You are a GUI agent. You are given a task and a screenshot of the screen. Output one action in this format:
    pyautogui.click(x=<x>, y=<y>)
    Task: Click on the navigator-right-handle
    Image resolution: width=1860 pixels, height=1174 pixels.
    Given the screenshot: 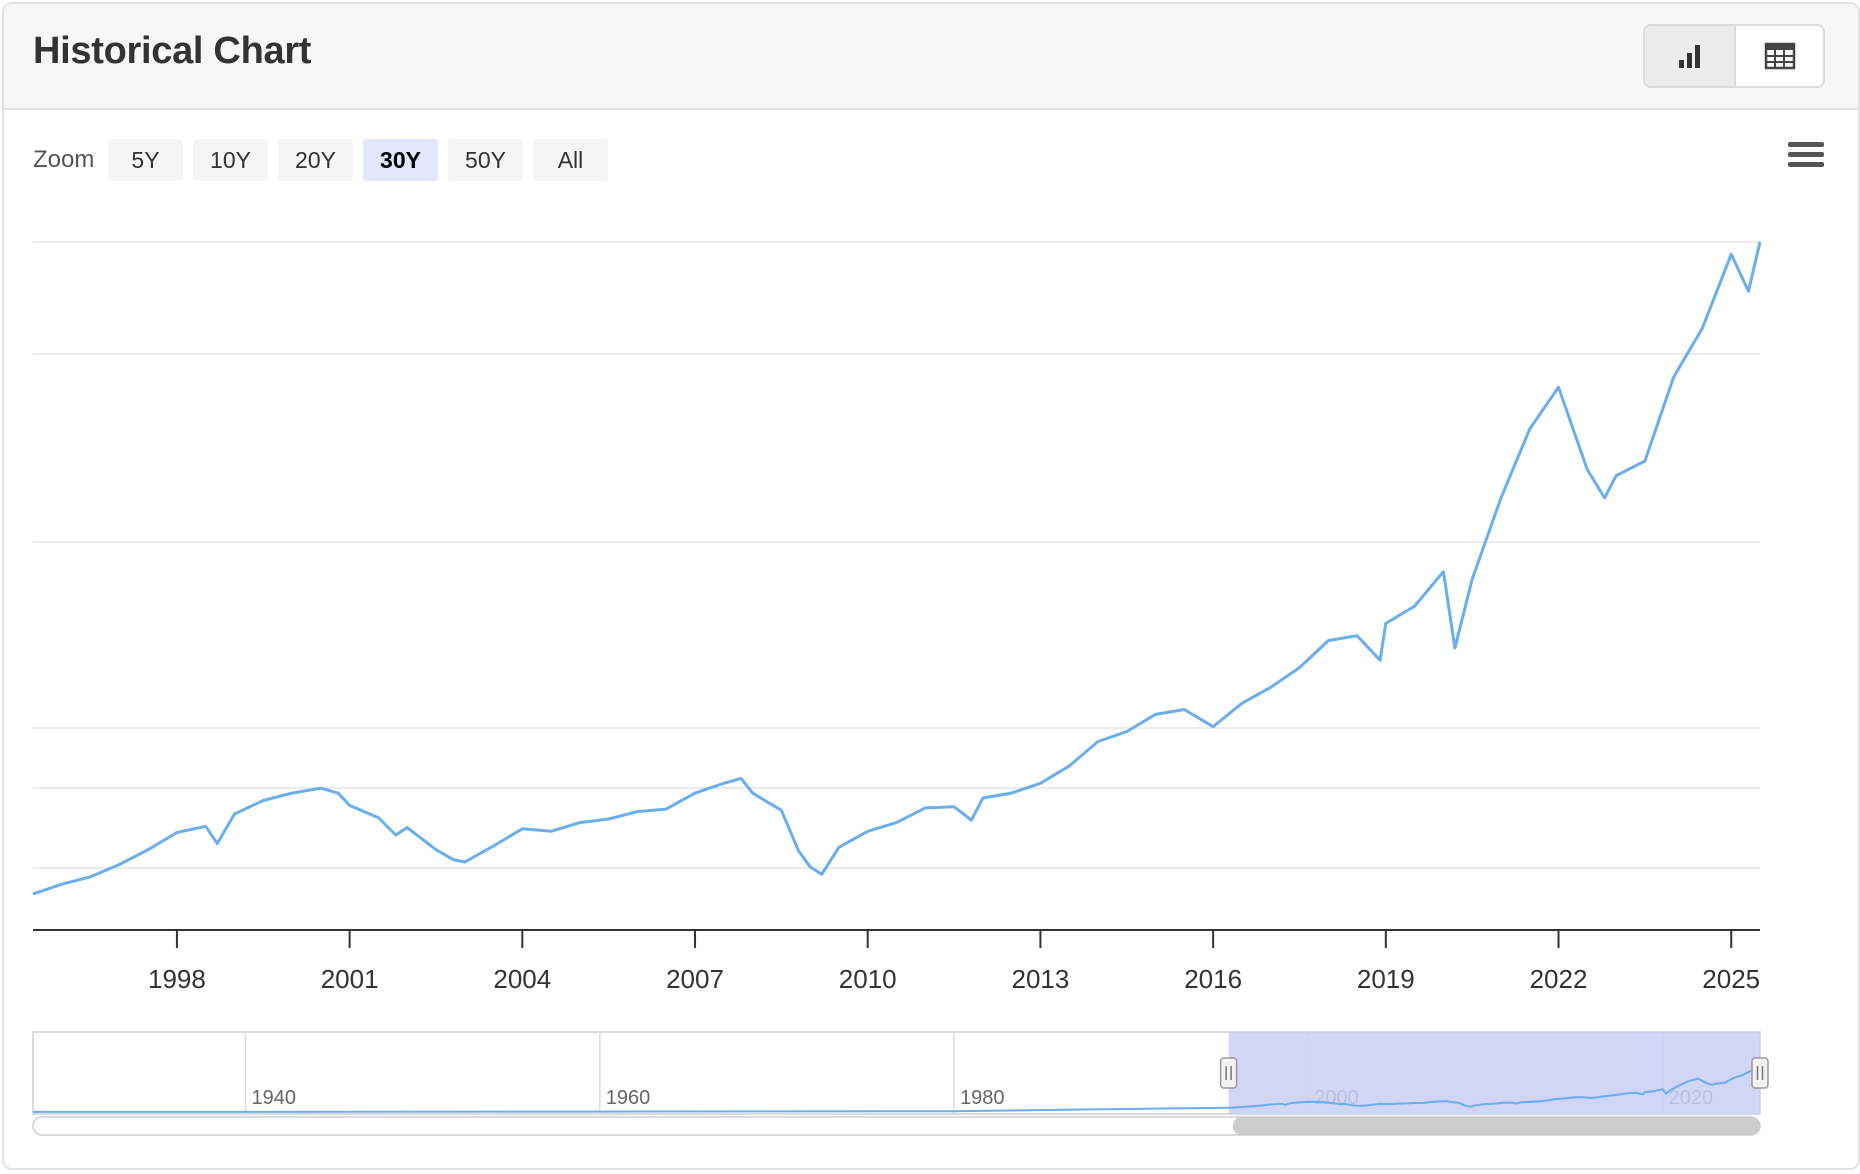 What is the action you would take?
    pyautogui.click(x=1760, y=1073)
    